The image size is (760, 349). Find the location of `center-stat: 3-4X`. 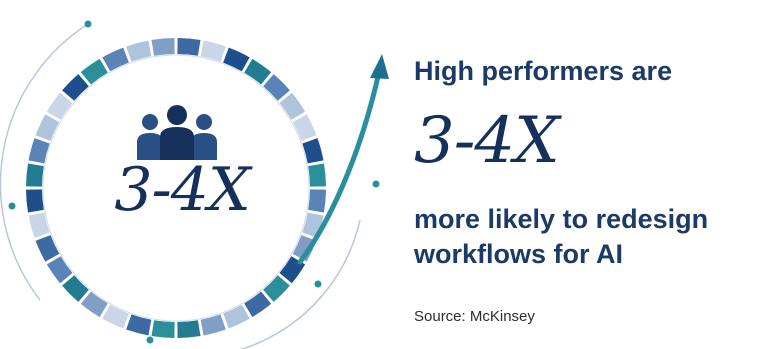

center-stat: 3-4X is located at coordinates (182, 190).